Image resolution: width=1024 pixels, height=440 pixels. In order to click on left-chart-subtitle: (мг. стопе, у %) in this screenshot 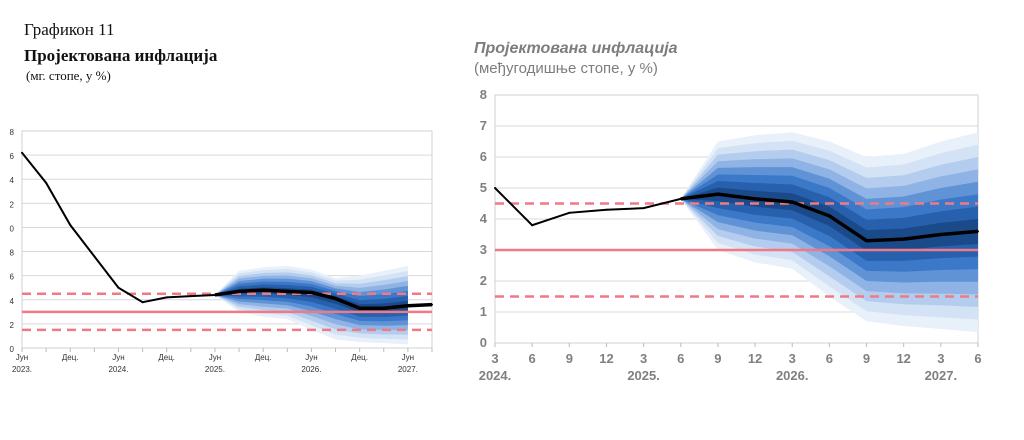, I will do `click(68, 75)`.